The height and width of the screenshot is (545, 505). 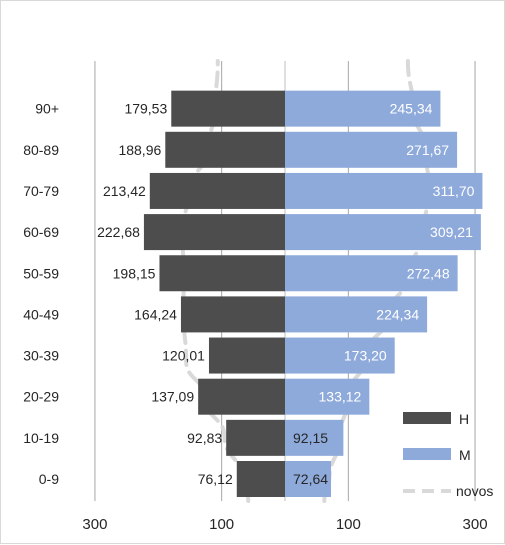 I want to click on category-label: 80-89, so click(x=41, y=150).